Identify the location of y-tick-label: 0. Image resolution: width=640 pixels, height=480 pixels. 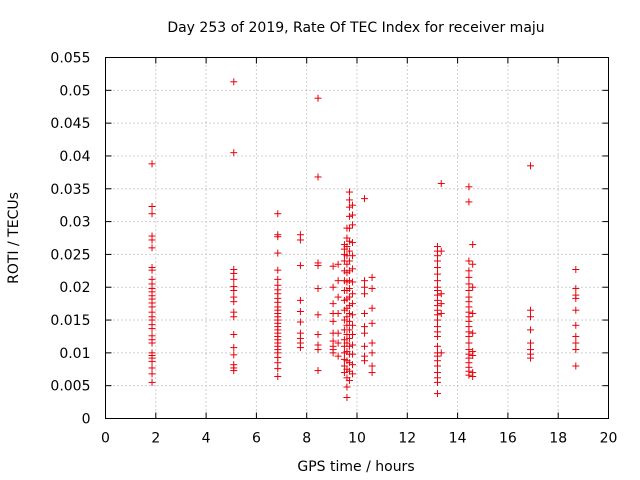
(86, 420).